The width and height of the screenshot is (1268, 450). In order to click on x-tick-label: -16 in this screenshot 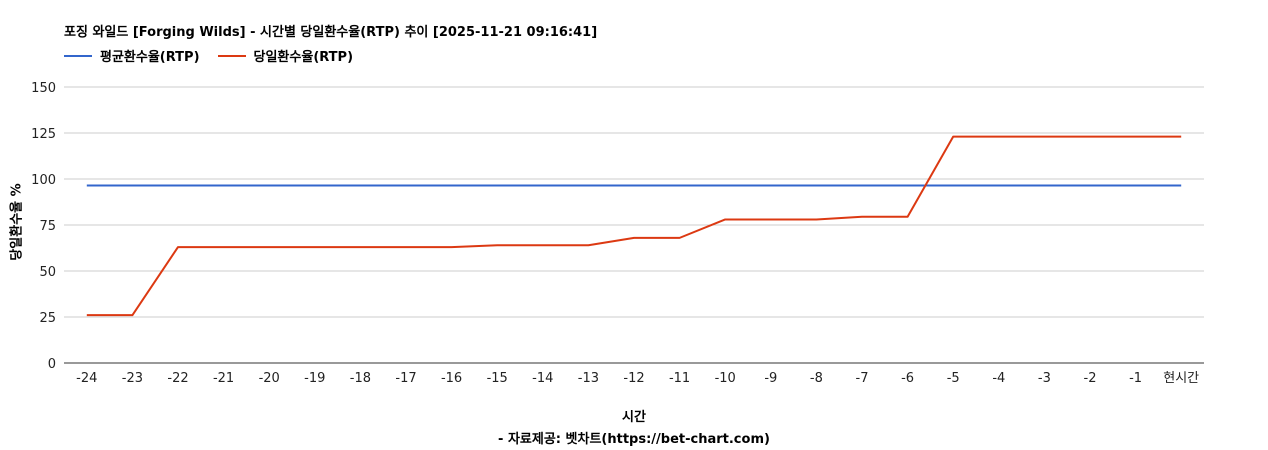, I will do `click(451, 378)`.